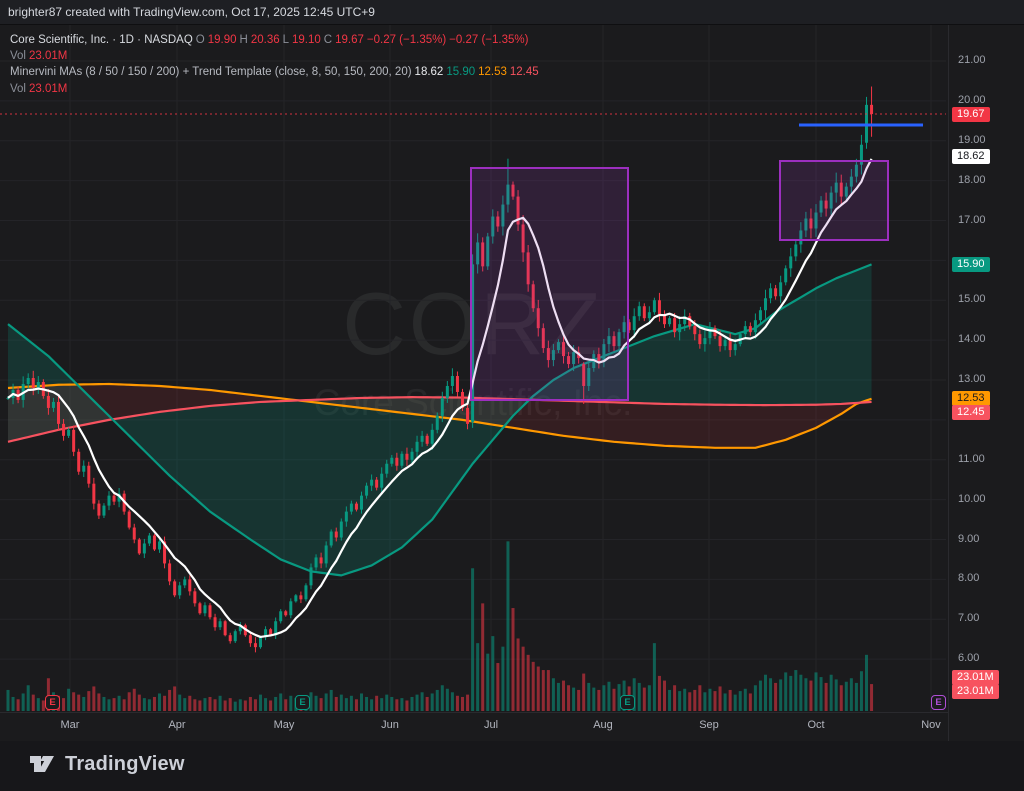 Image resolution: width=1024 pixels, height=791 pixels. Describe the element at coordinates (491, 725) in the screenshot. I see `month-label: Jul` at that location.